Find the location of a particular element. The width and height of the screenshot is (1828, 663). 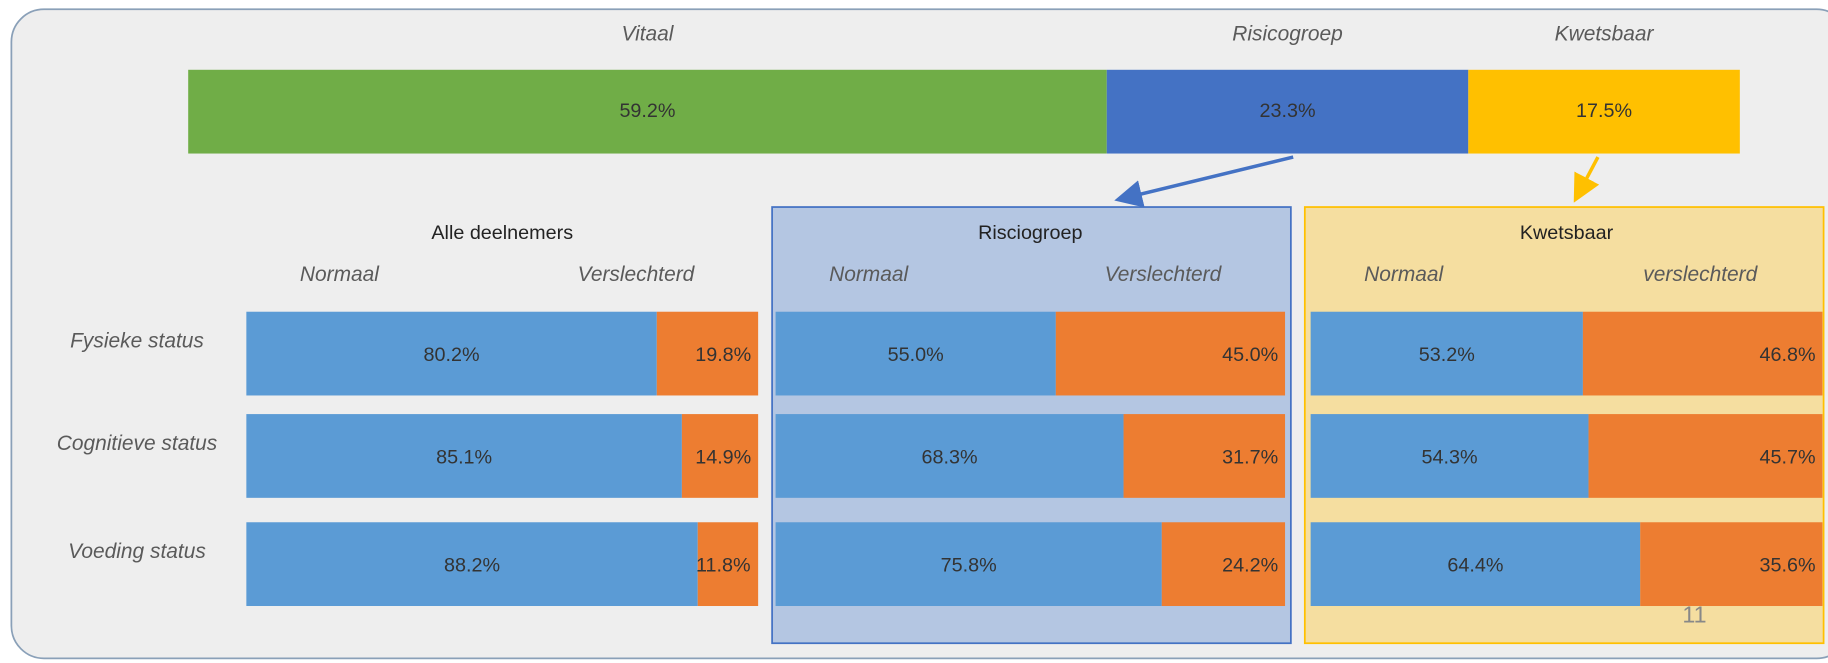

value-label: 54.3% is located at coordinates (1450, 458).